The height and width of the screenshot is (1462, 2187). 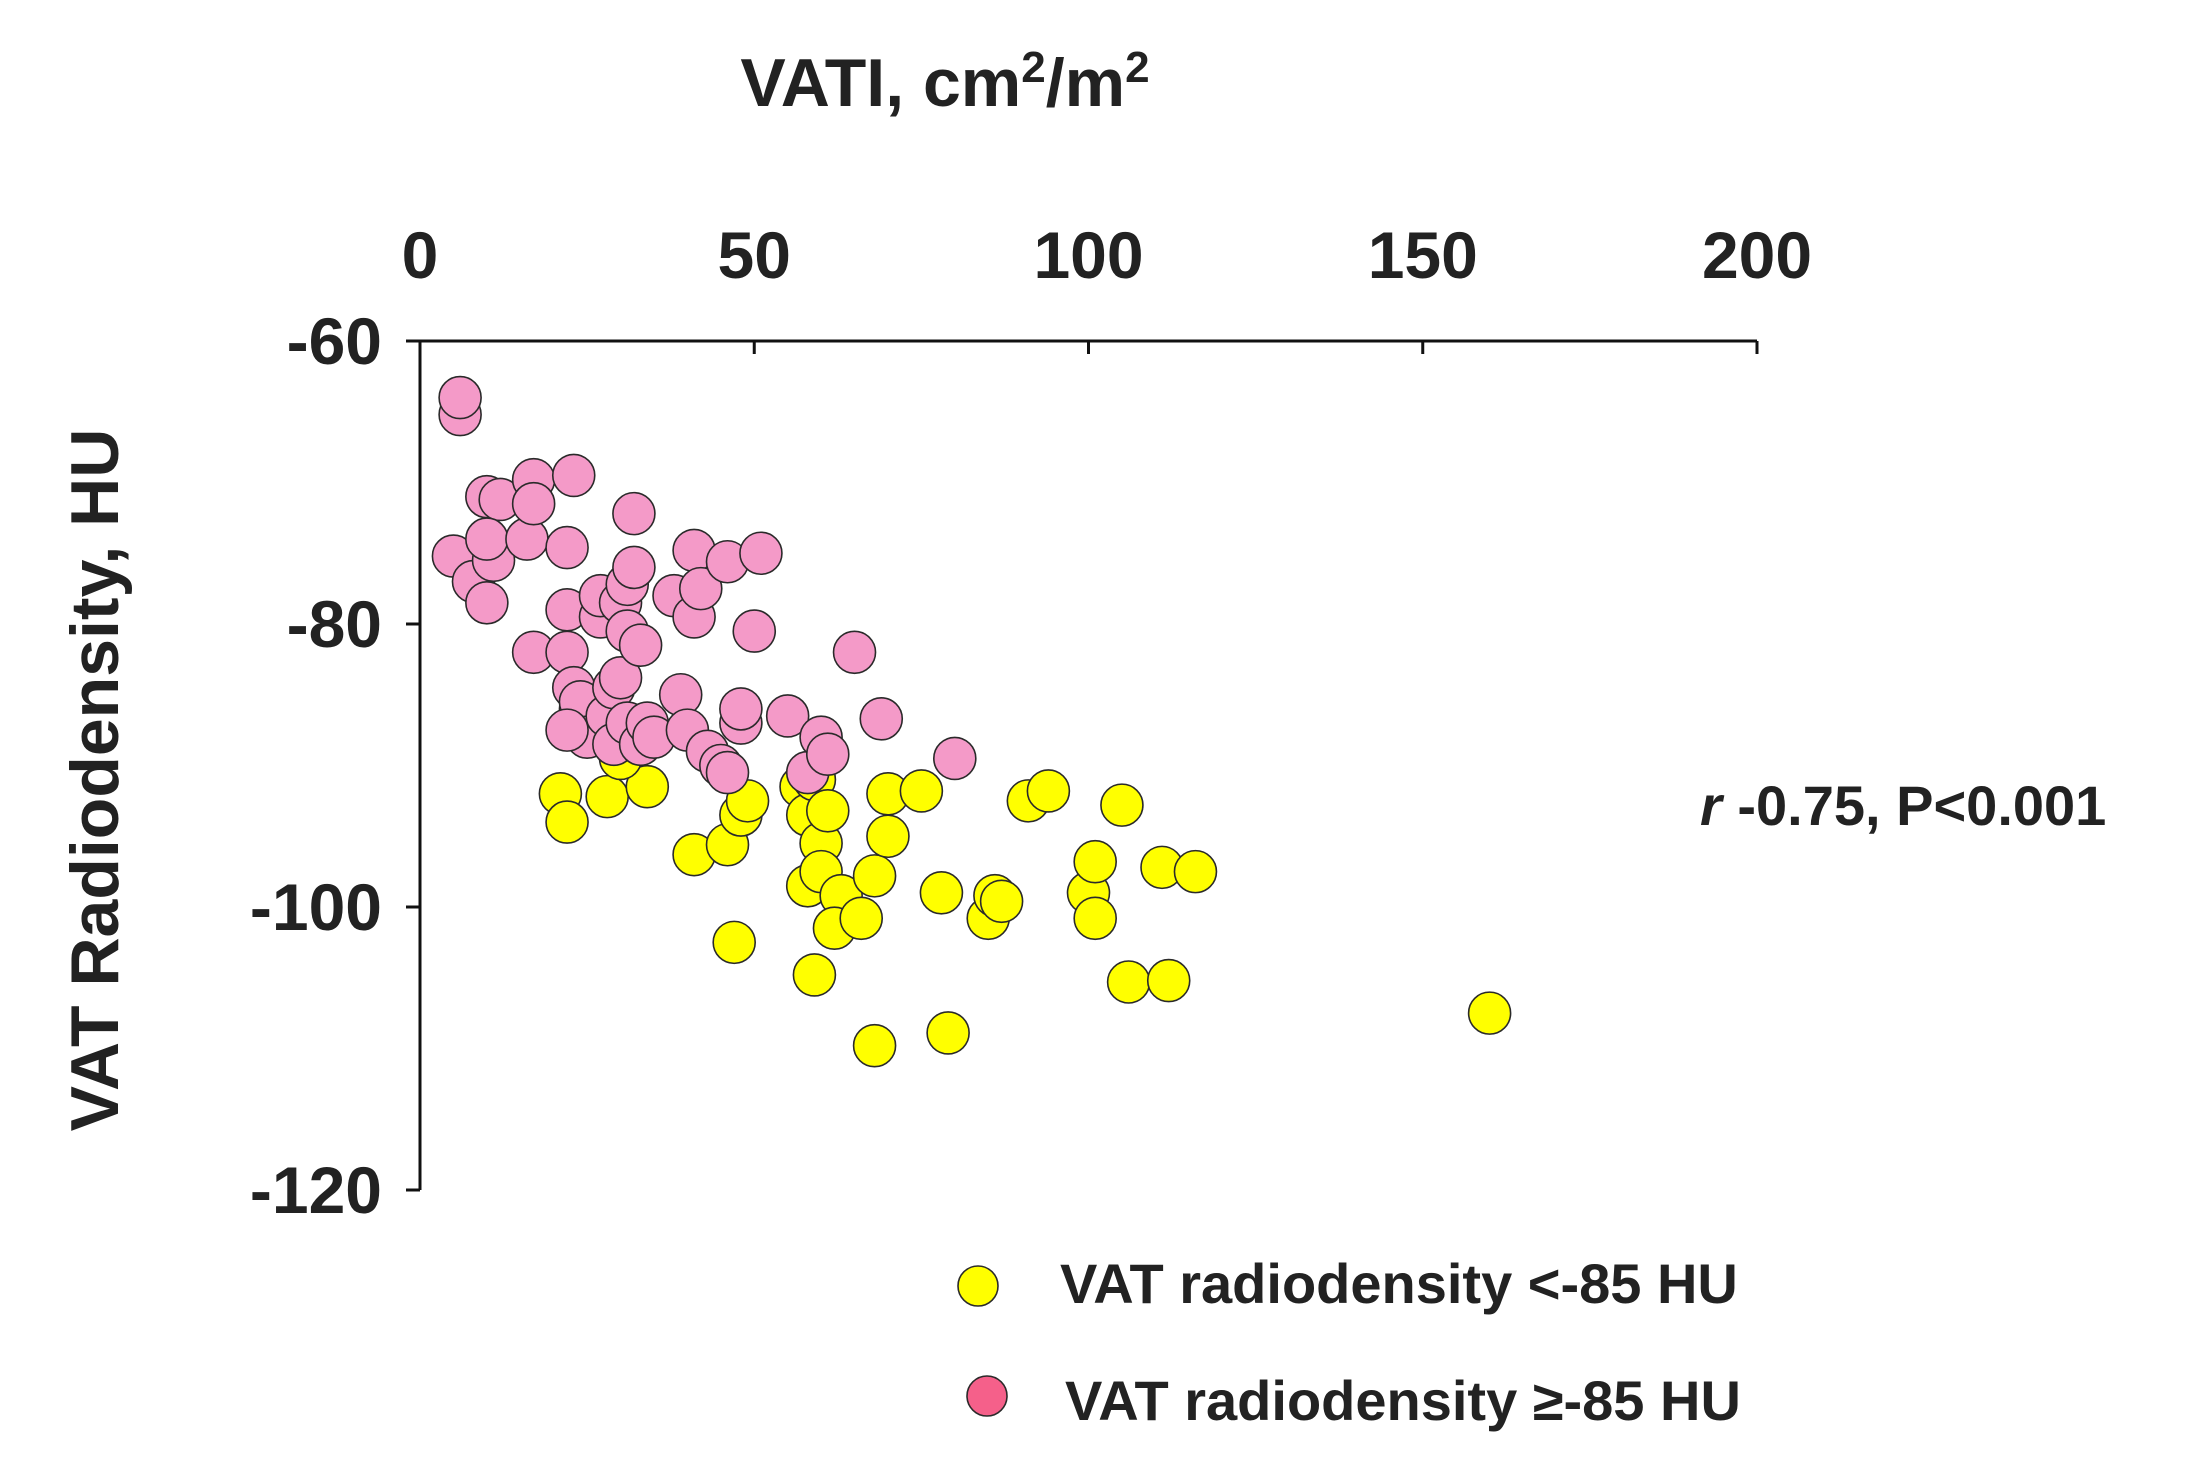 What do you see at coordinates (1399, 1283) in the screenshot?
I see `legend-label-low: VAT radiodensity <-85 HU` at bounding box center [1399, 1283].